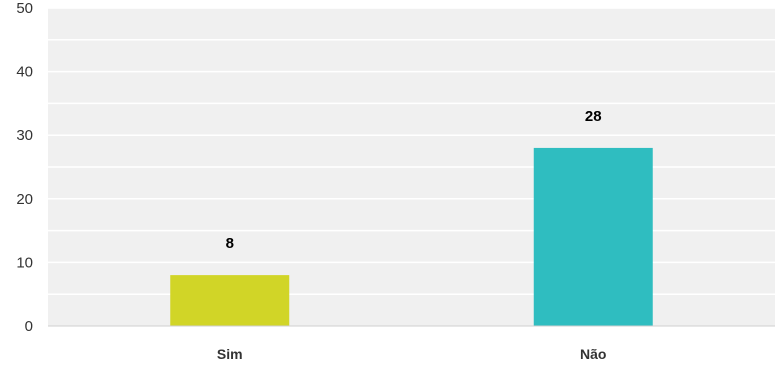  Describe the element at coordinates (24, 8) in the screenshot. I see `y-tick-label: 50` at that location.